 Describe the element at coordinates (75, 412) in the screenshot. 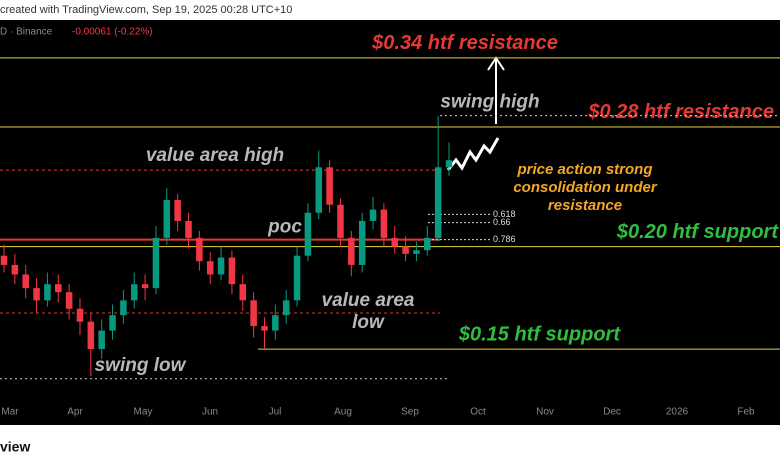

I see `x-tick-label: Apr` at that location.